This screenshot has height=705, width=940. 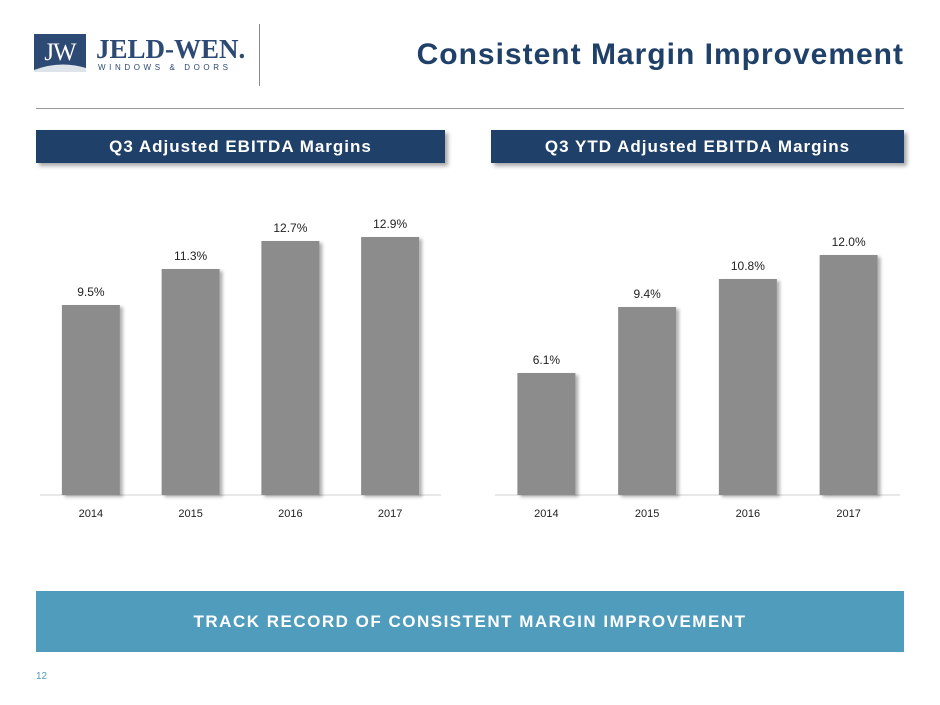 What do you see at coordinates (390, 224) in the screenshot?
I see `value-label-2017: 12.9%` at bounding box center [390, 224].